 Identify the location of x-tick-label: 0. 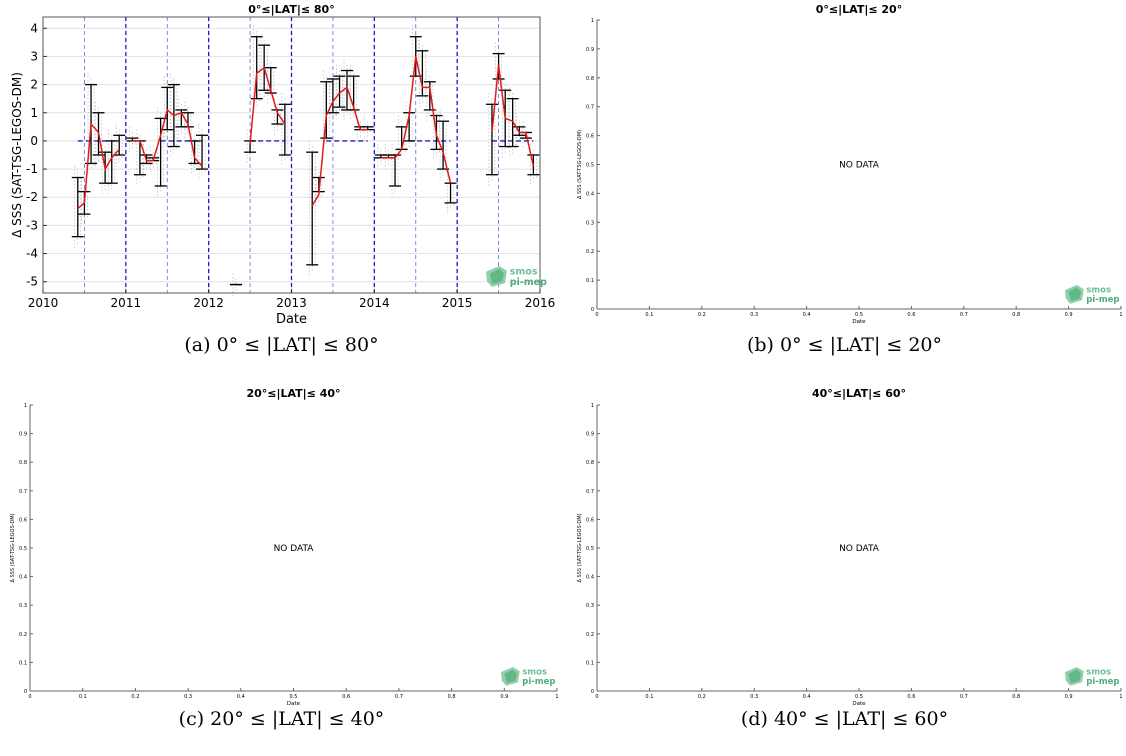
(596, 315).